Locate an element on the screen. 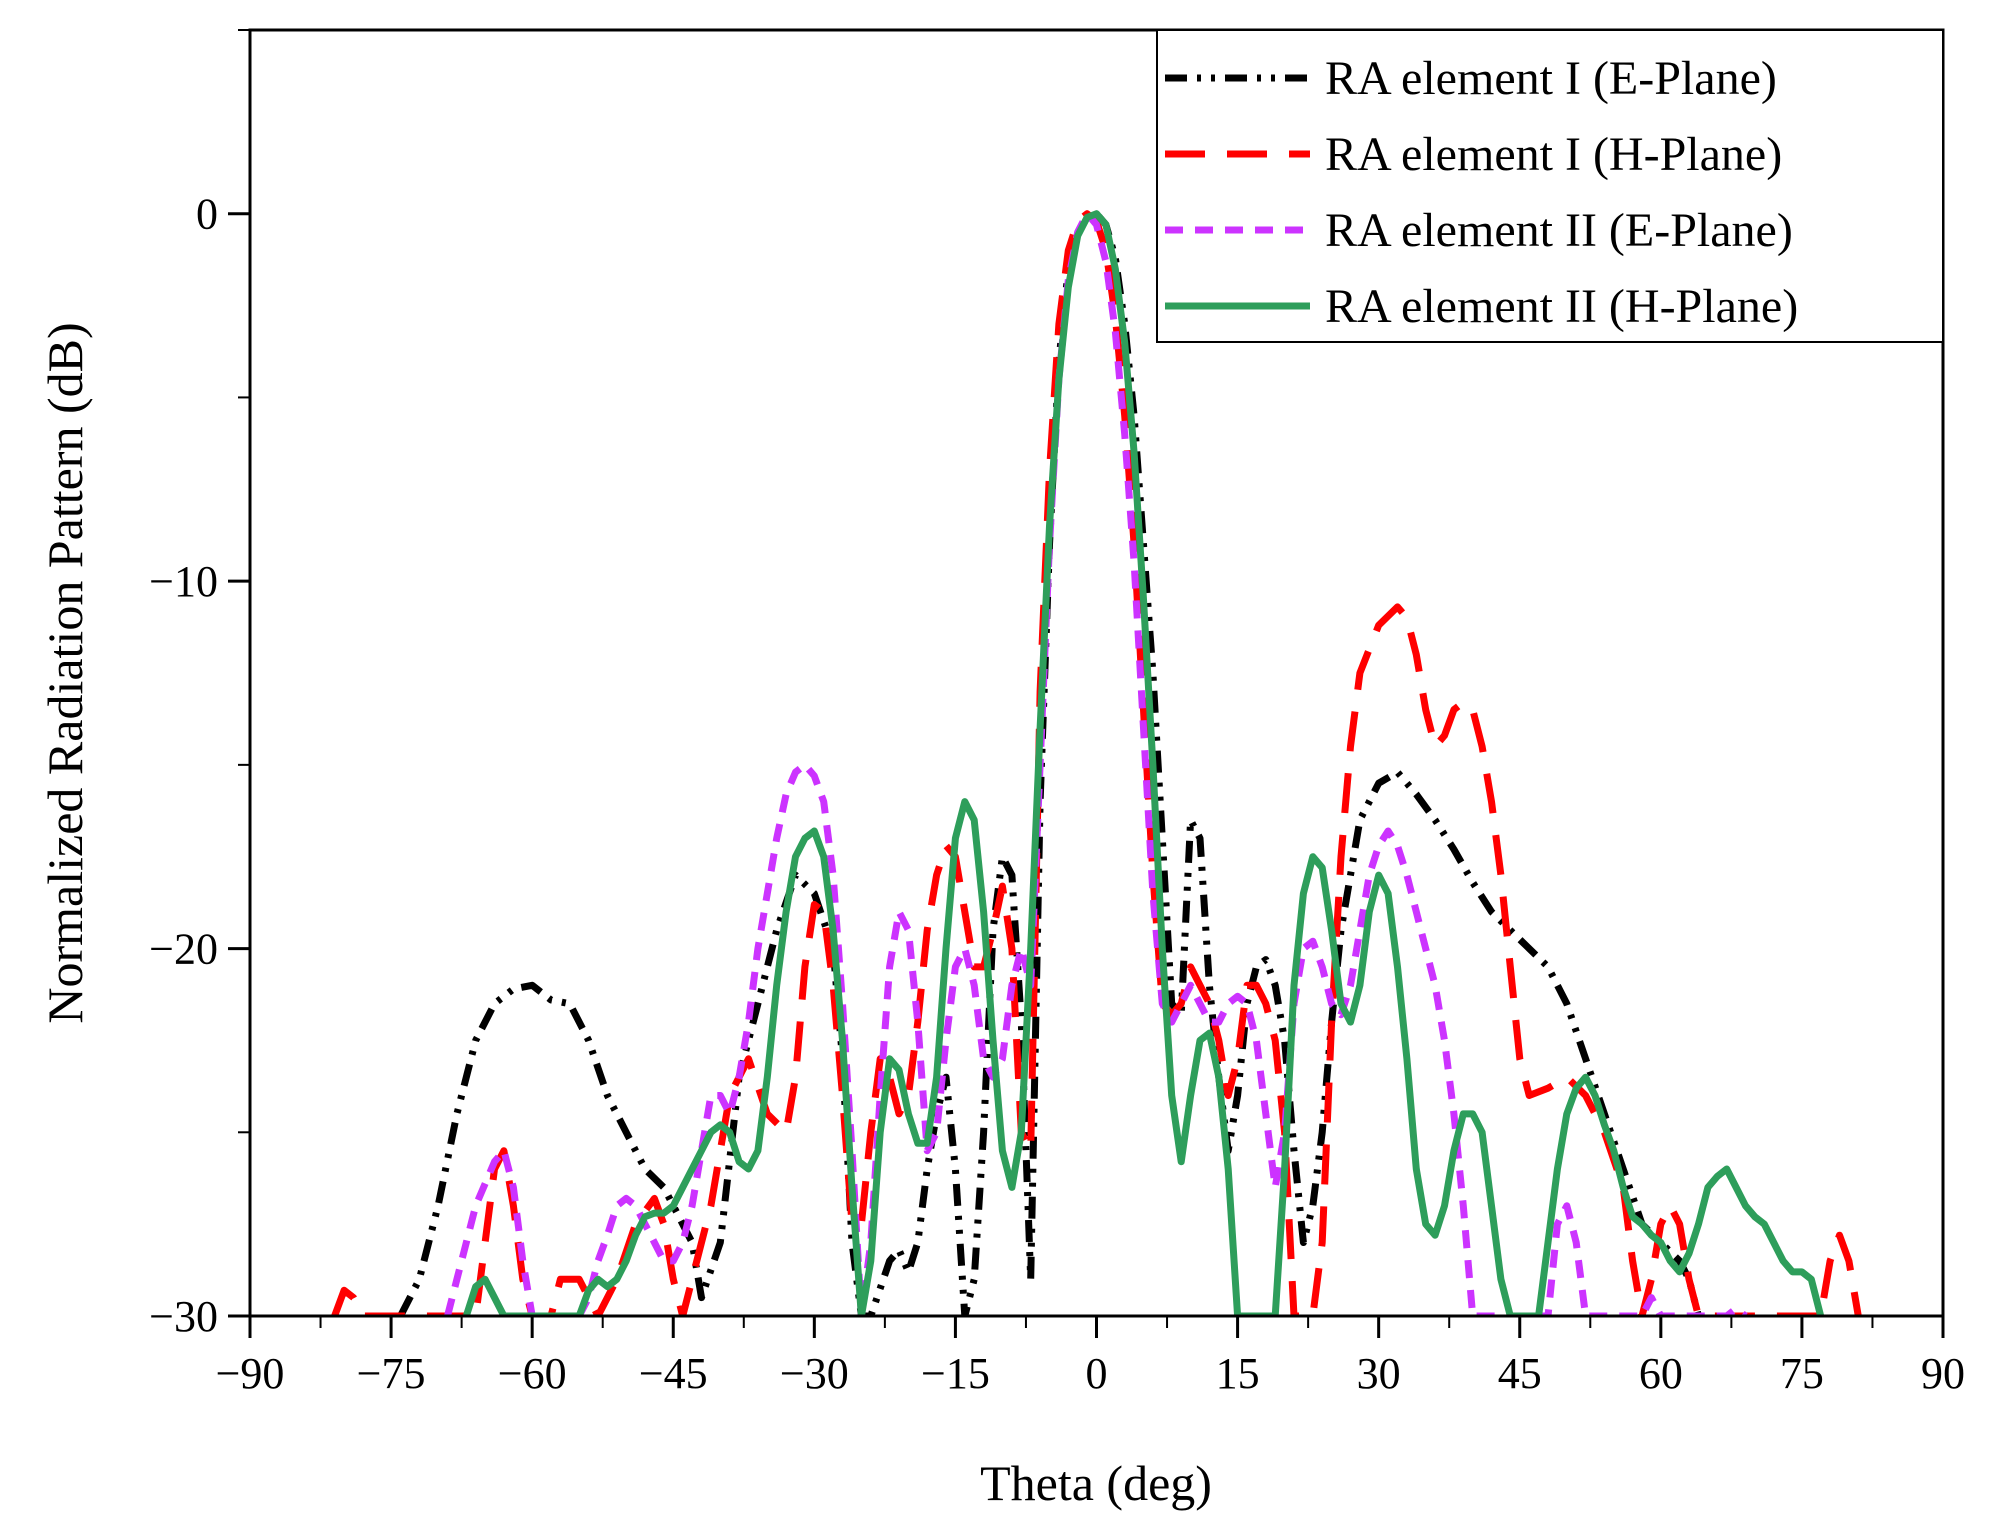 The image size is (1993, 1539). x-tick-label: −75 is located at coordinates (391, 1373).